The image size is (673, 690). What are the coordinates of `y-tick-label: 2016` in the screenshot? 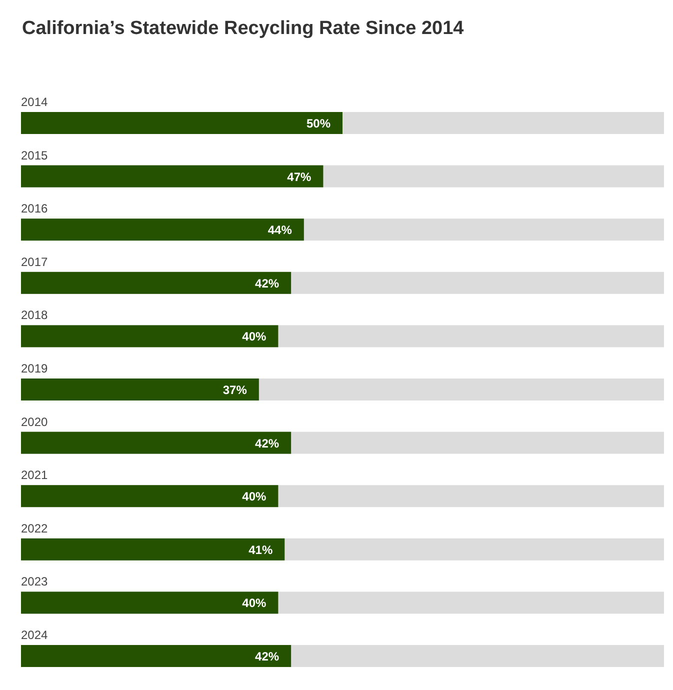 It's located at (34, 209).